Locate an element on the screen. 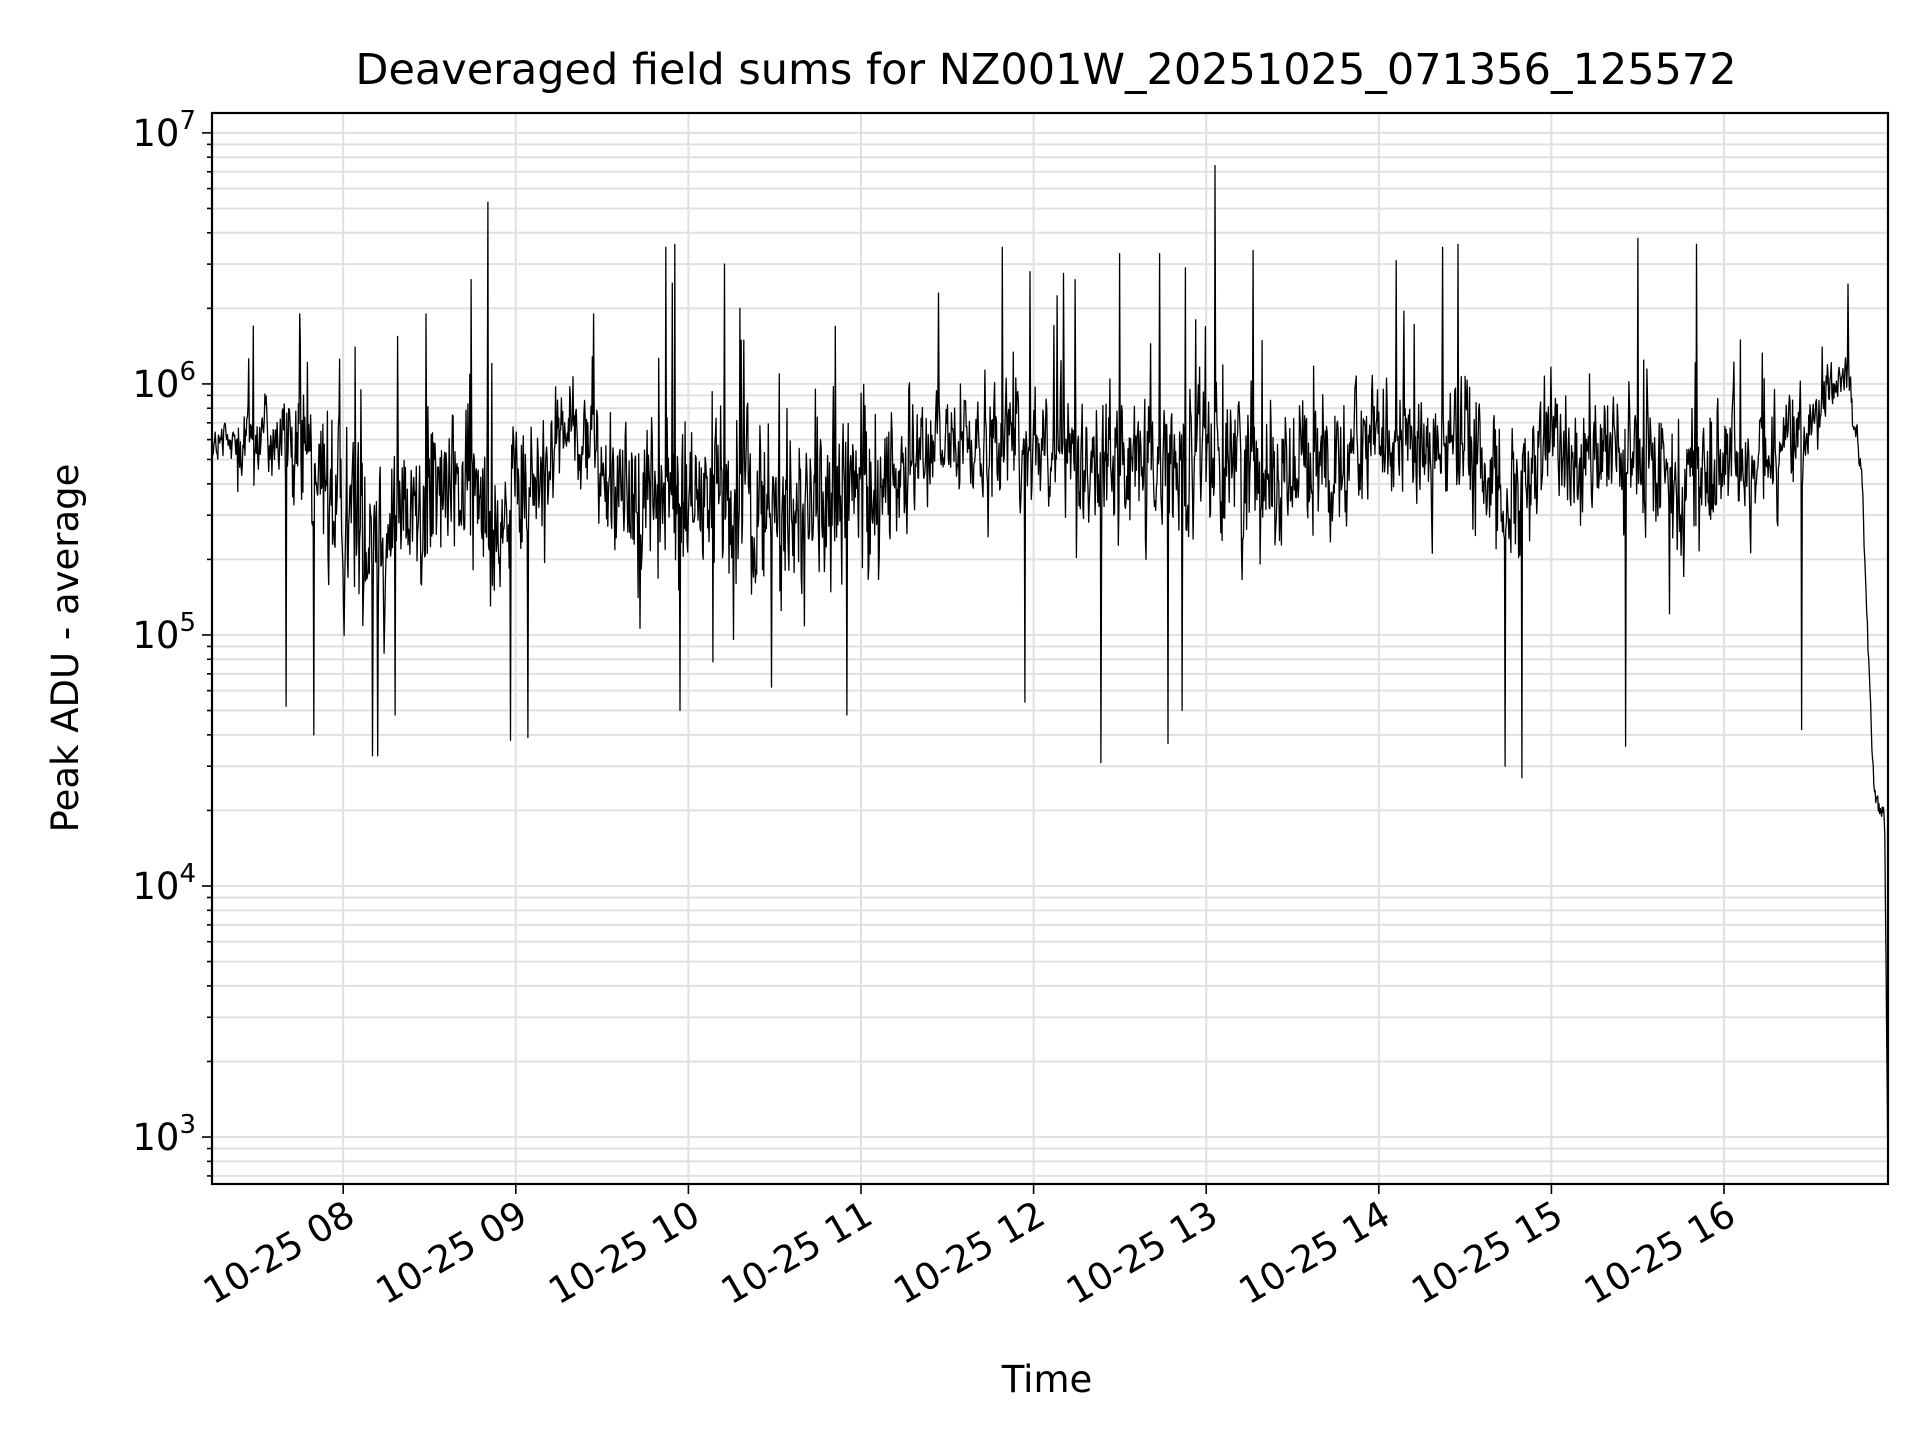 This screenshot has width=1920, height=1440. y-axis-label: Peak ADU - average is located at coordinates (65, 648).